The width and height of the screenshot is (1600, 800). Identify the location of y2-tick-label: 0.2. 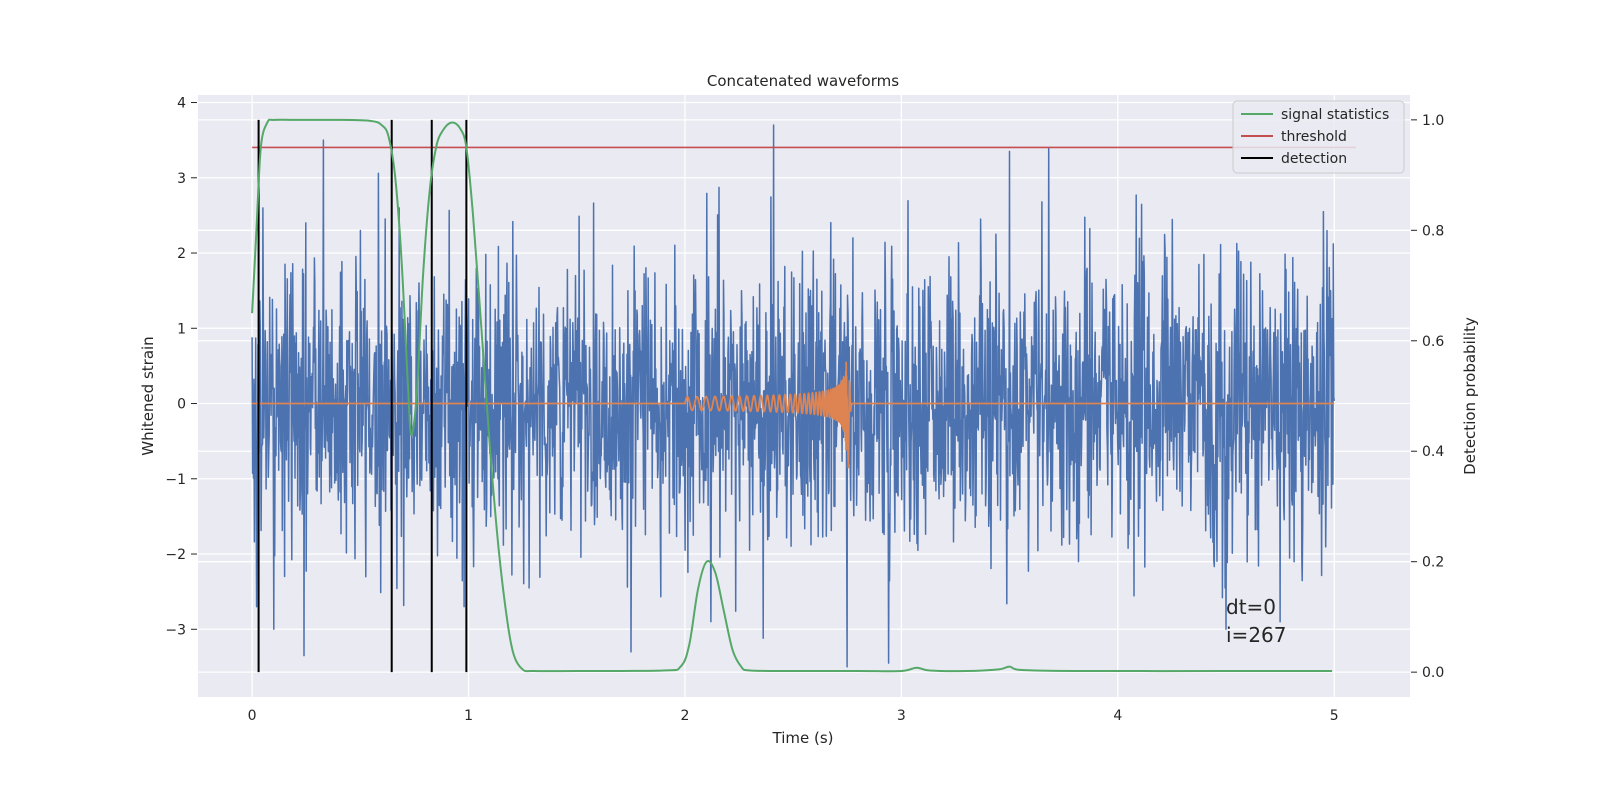
(1433, 563).